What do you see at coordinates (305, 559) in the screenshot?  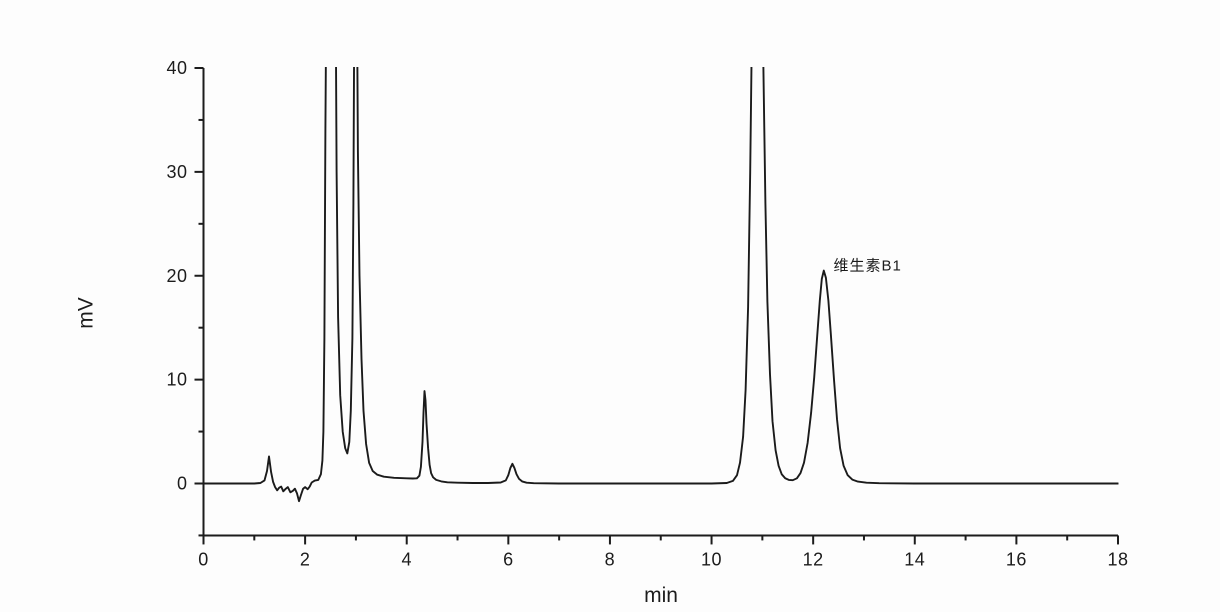 I see `x-tick-label: 2` at bounding box center [305, 559].